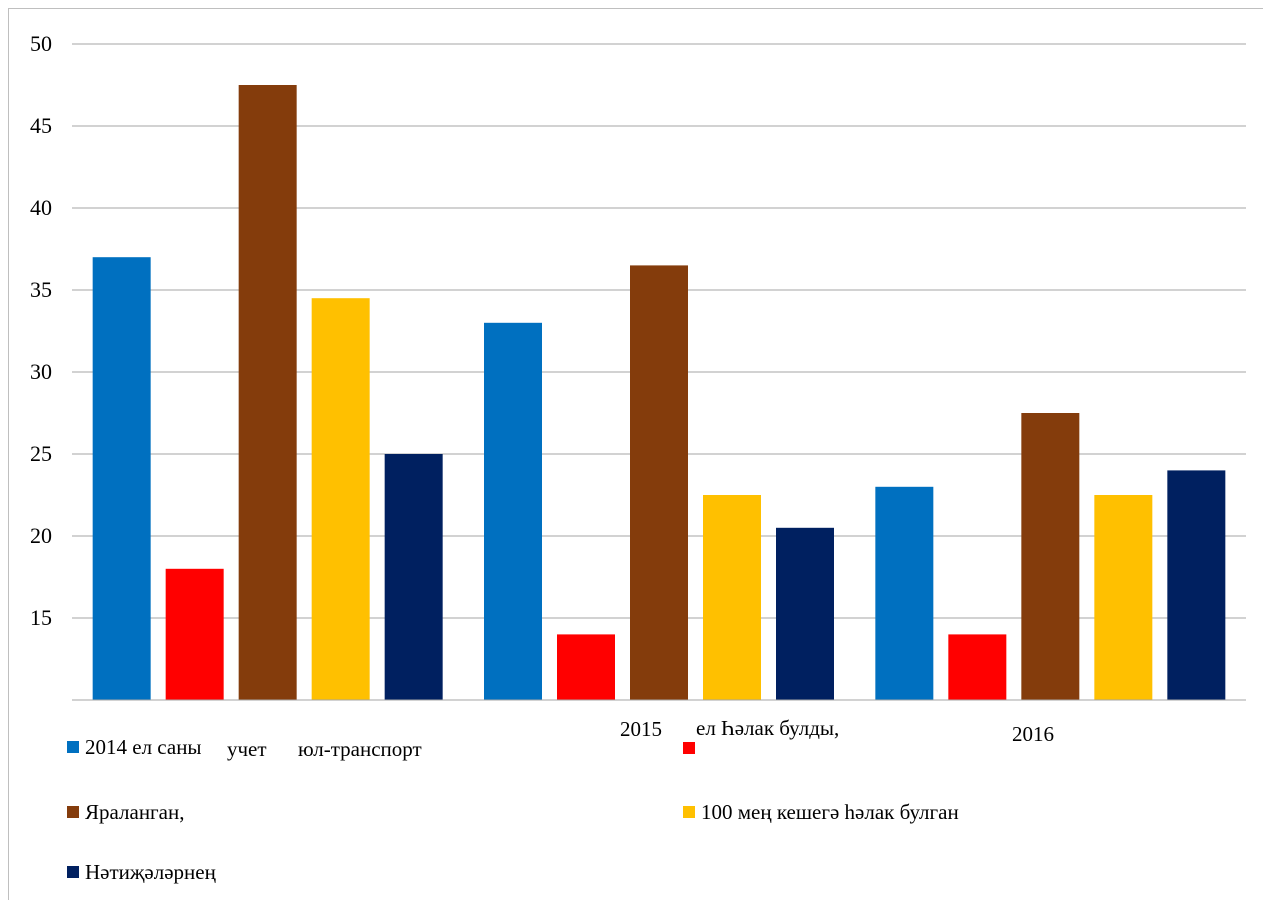 Image resolution: width=1264 pixels, height=901 pixels. Describe the element at coordinates (689, 748) in the screenshot. I see `legend-swatch-halak` at that location.